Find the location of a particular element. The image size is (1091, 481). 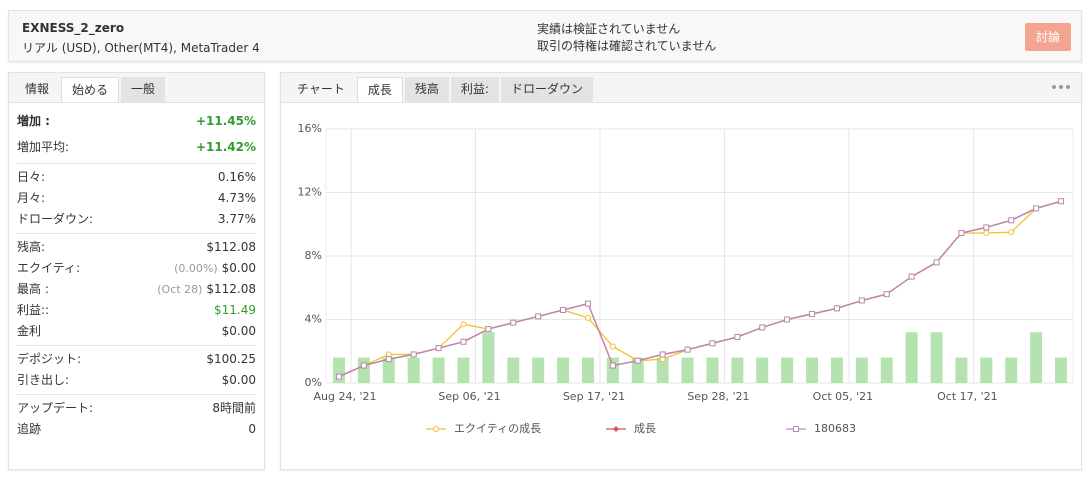

legend-label: 180683 is located at coordinates (835, 428).